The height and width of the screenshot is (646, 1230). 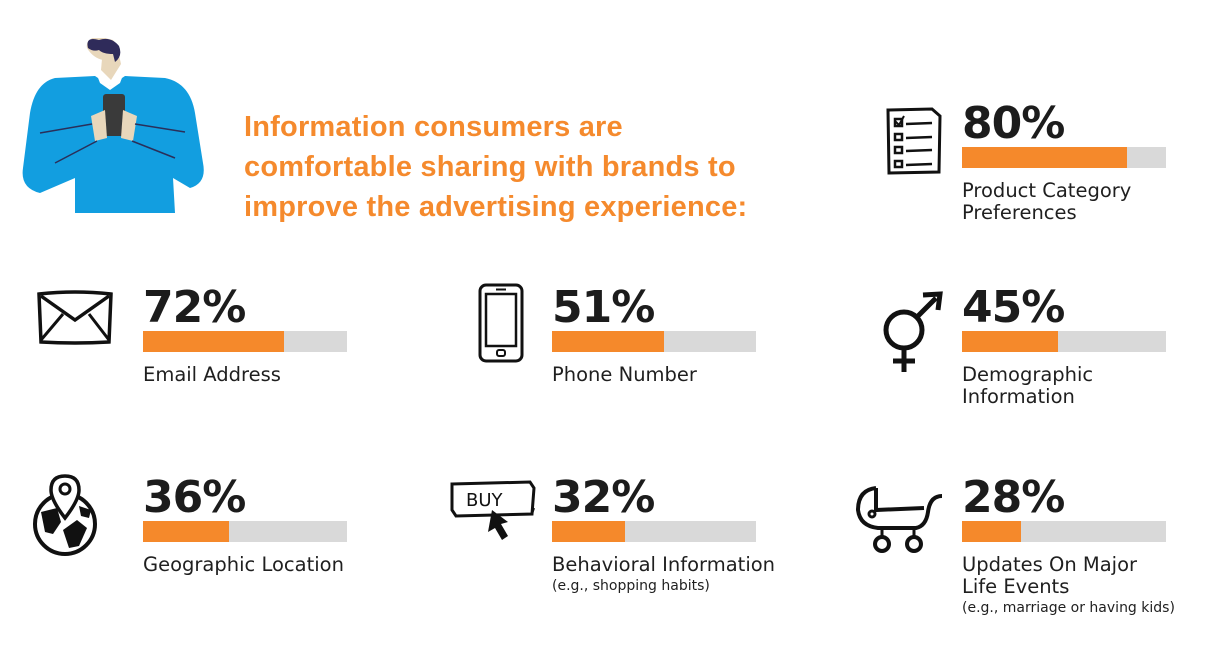 What do you see at coordinates (1047, 190) in the screenshot?
I see `stat-label-line: Product Category` at bounding box center [1047, 190].